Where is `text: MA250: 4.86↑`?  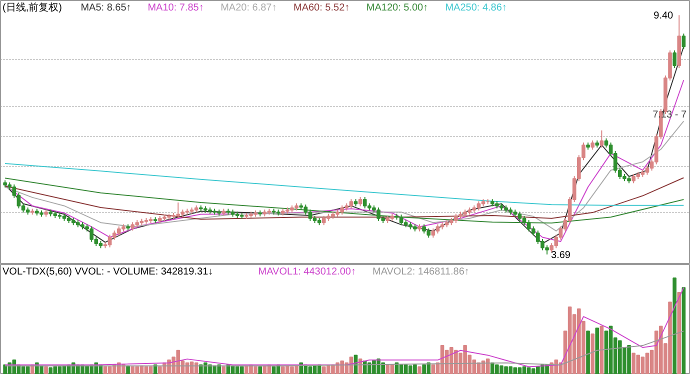
text: MA250: 4.86↑ is located at coordinates (476, 8).